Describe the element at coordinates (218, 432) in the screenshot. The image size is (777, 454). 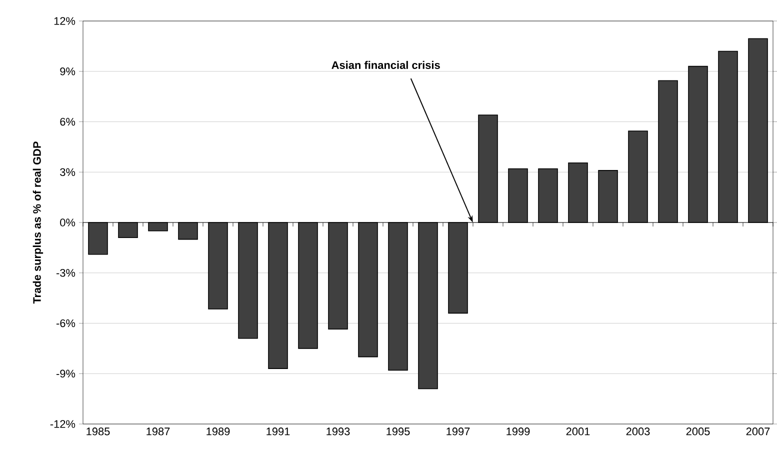
I see `x-tick-label: 1989` at that location.